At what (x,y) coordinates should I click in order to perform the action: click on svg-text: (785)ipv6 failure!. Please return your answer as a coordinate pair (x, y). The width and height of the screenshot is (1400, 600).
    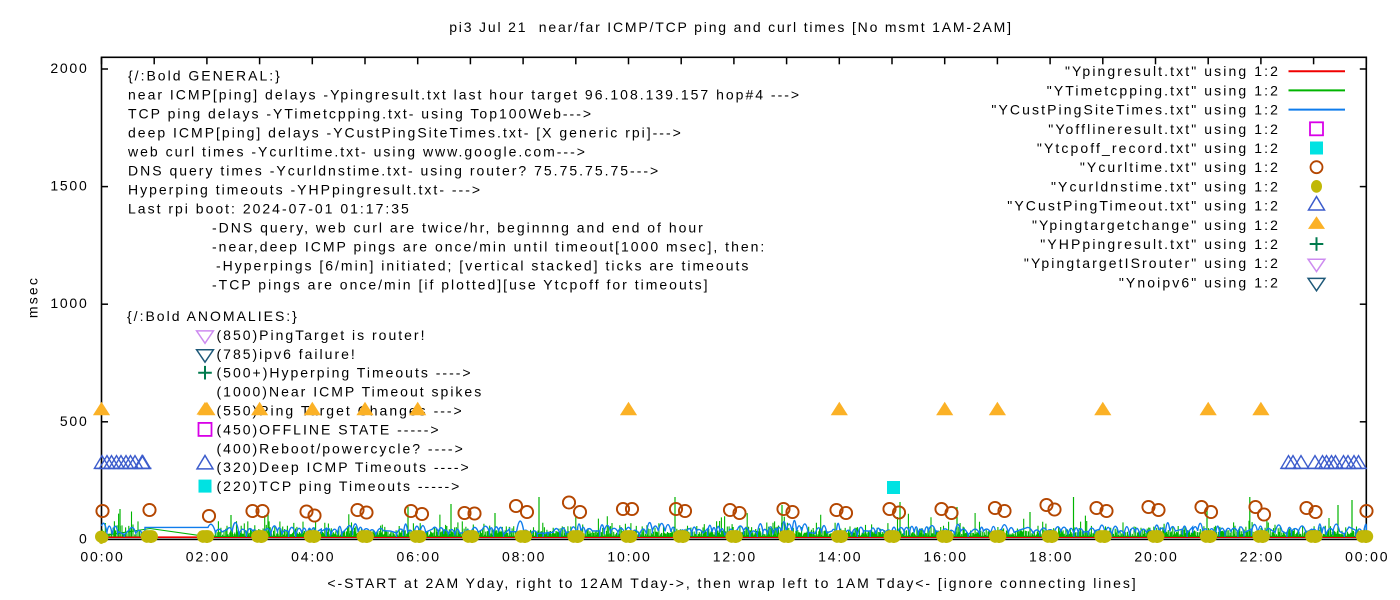
    Looking at the image, I should click on (287, 354).